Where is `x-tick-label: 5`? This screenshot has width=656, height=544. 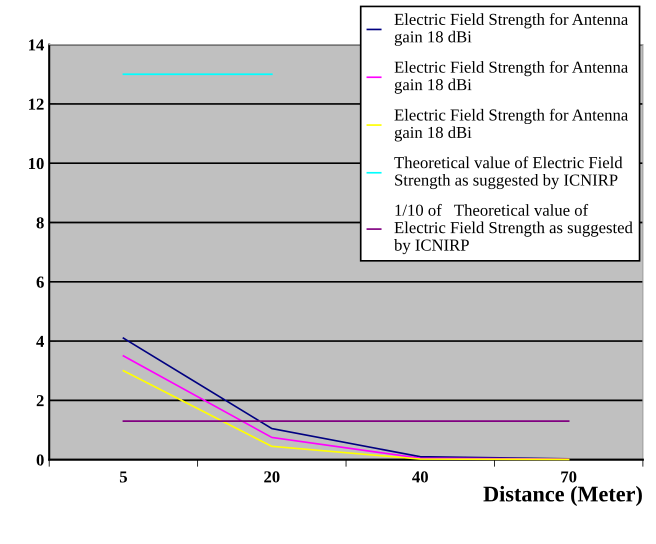
x-tick-label: 5 is located at coordinates (123, 477).